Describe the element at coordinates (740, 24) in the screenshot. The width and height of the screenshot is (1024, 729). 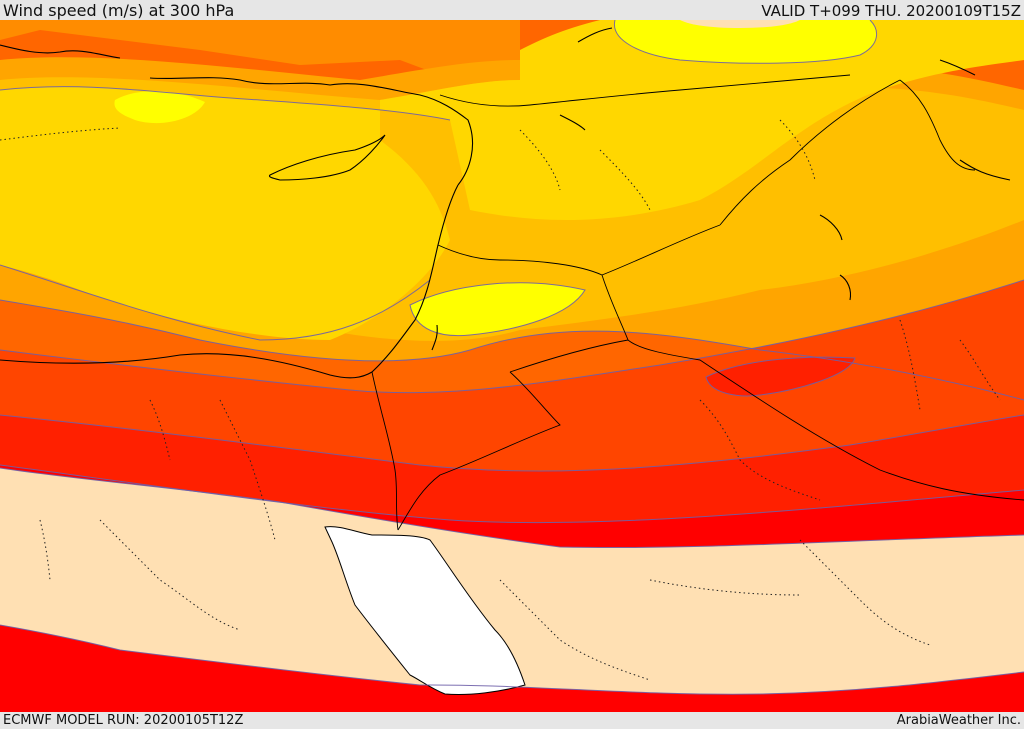
I see `band-calm-northeast` at that location.